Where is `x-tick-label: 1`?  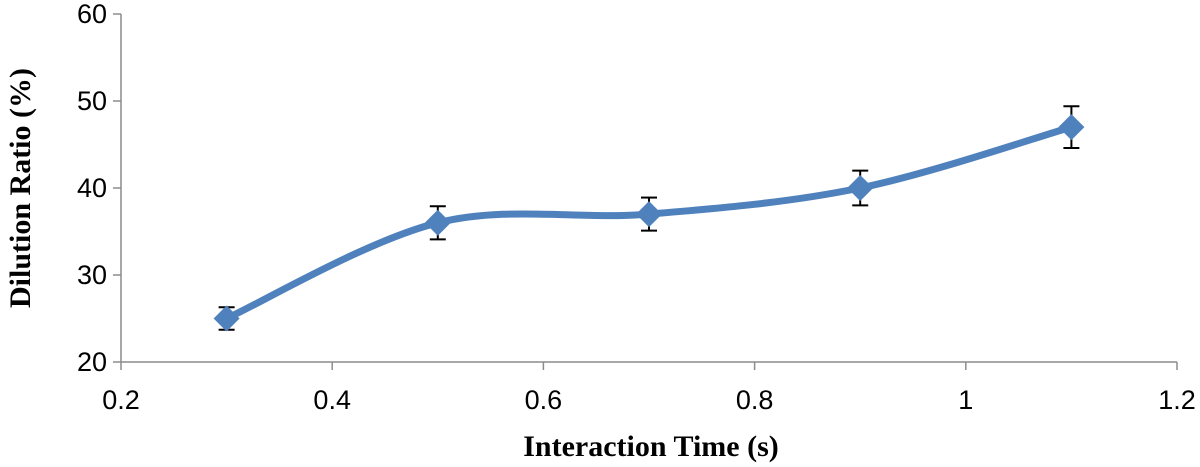 x-tick-label: 1 is located at coordinates (965, 400).